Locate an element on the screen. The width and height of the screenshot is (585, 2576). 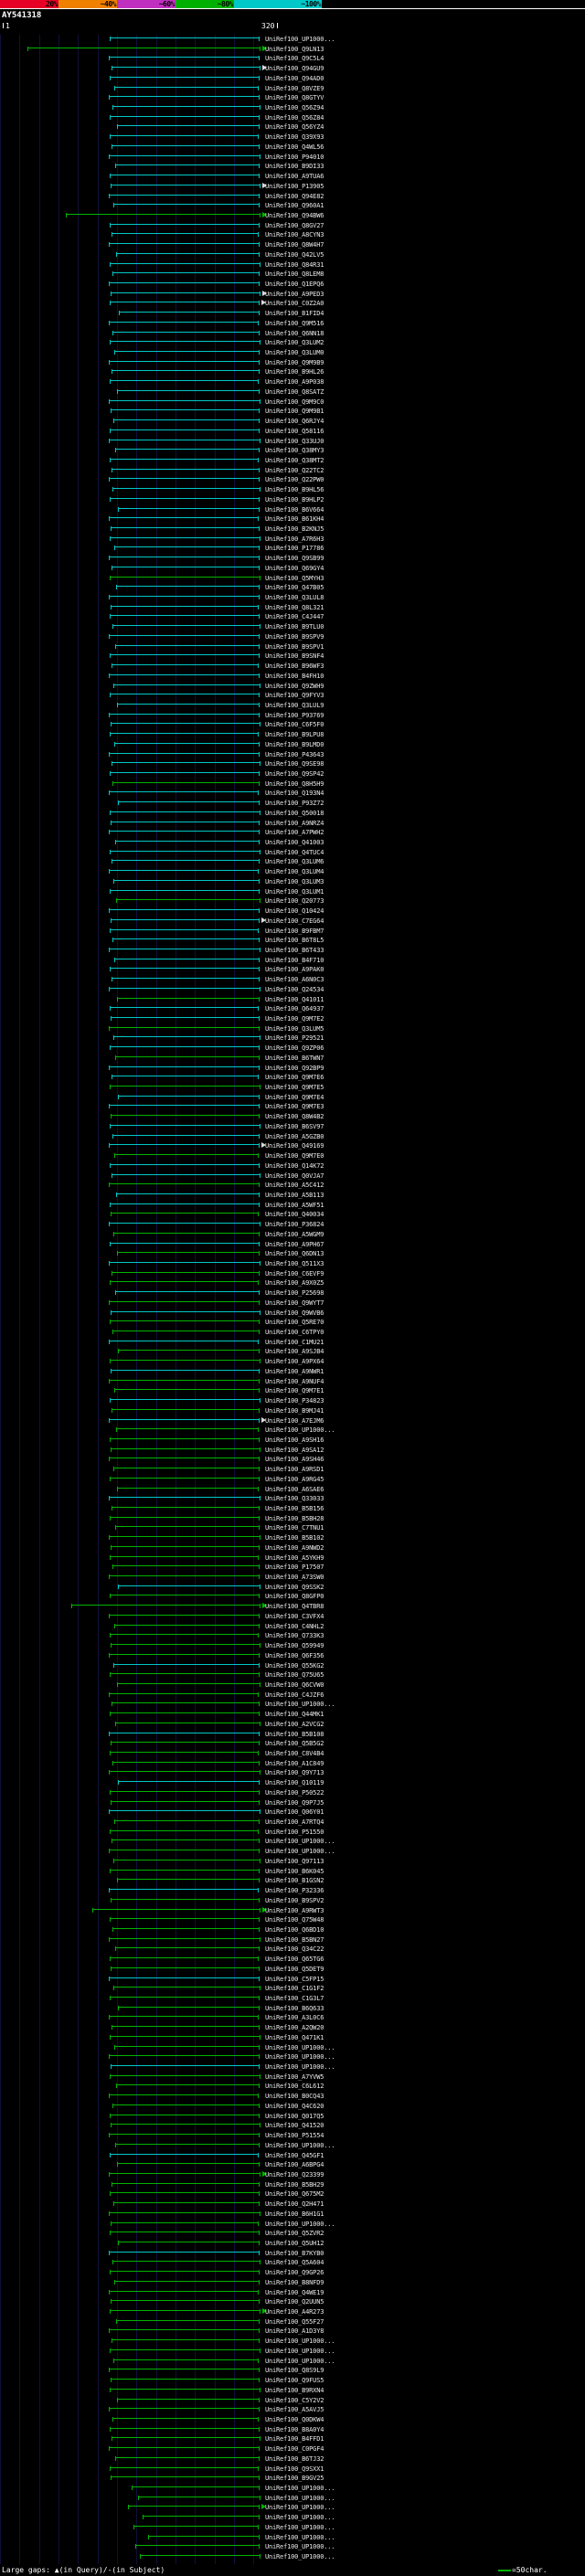
hit-label: UniRef100_Q6DN13 is located at coordinates (295, 1254).